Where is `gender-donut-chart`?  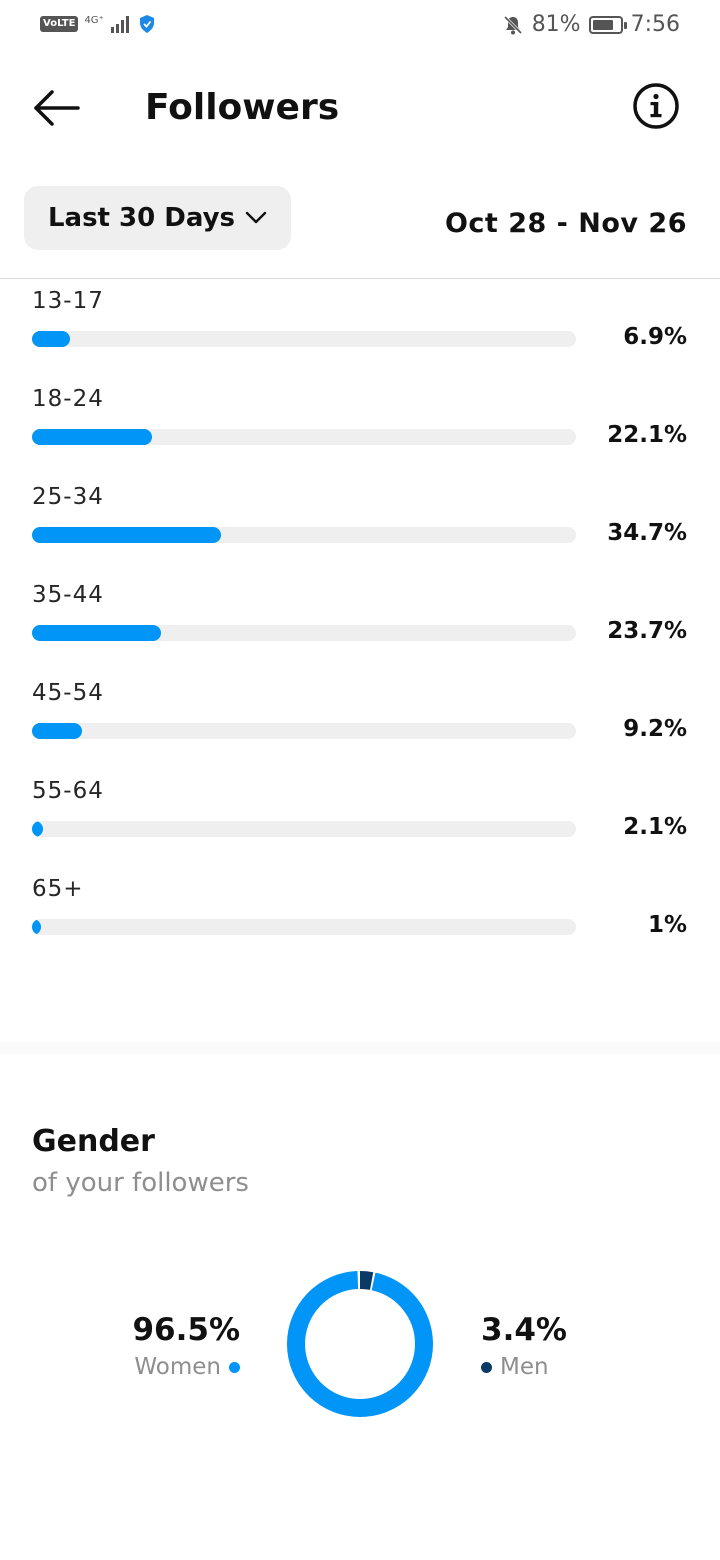
gender-donut-chart is located at coordinates (360, 1344).